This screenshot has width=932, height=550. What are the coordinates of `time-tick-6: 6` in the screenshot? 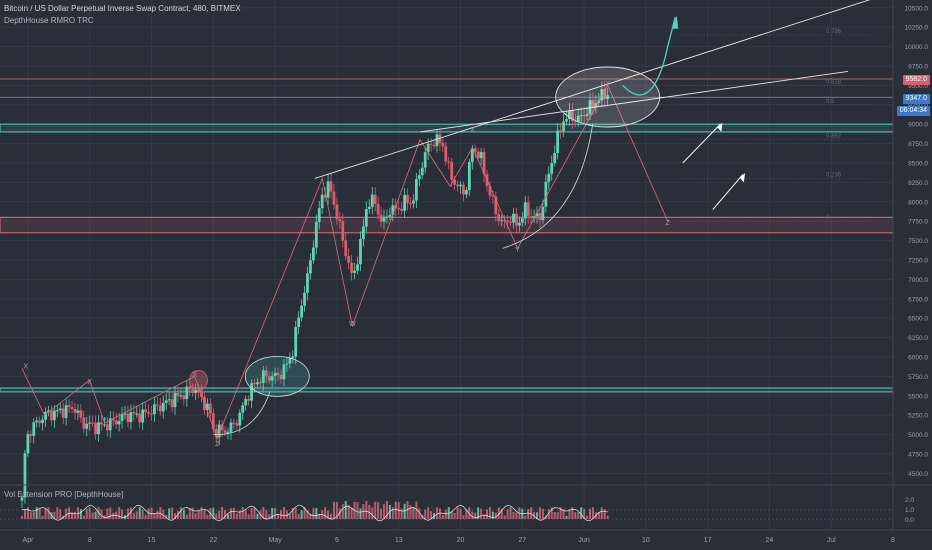 It's located at (337, 540).